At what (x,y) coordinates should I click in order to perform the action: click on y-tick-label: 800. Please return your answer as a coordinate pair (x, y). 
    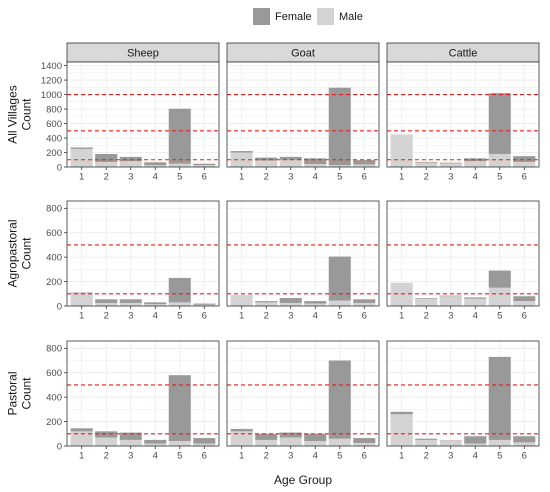
    Looking at the image, I should click on (54, 109).